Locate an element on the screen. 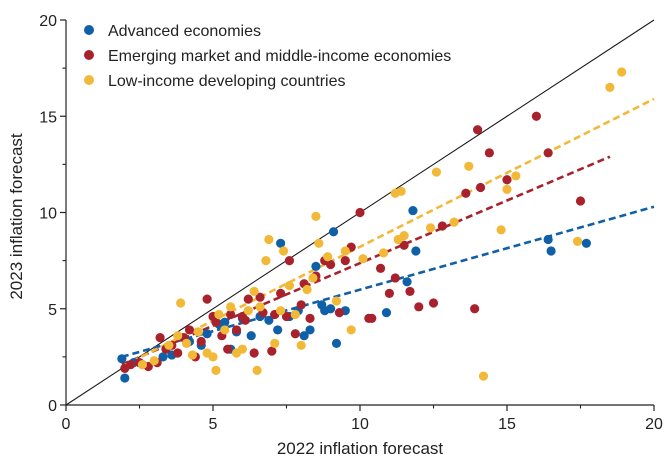 Image resolution: width=666 pixels, height=459 pixels. x-axis-ticks: 0 5 10 15 20 is located at coordinates (362, 419).